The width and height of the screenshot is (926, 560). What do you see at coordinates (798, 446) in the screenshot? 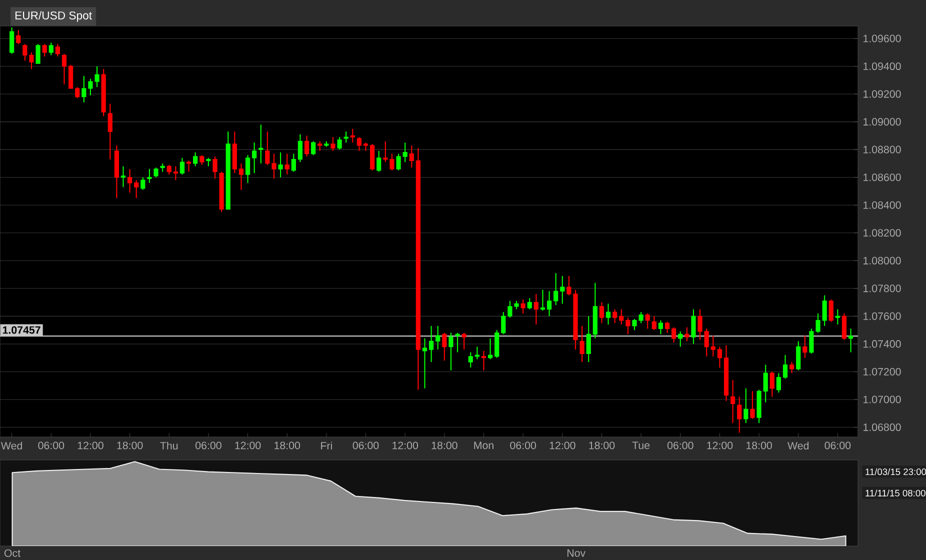
I see `x-tick-label: Wed` at bounding box center [798, 446].